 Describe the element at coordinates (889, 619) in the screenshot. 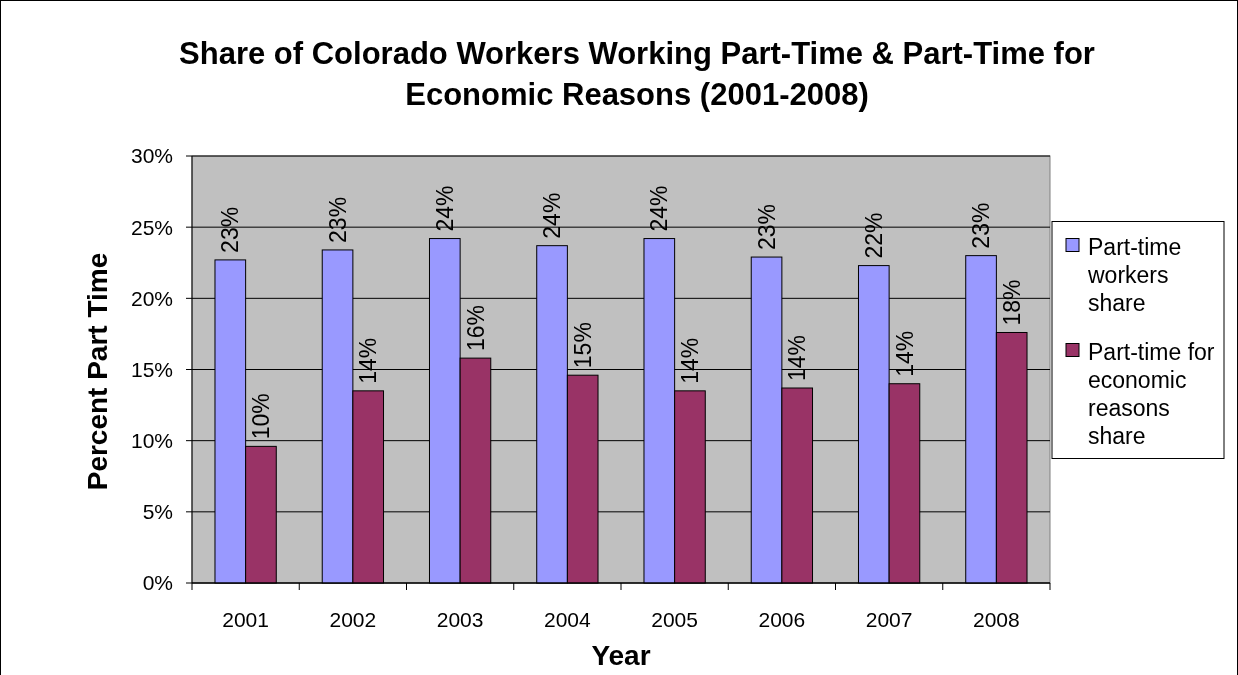

I see `x-tick-label: 2007` at that location.